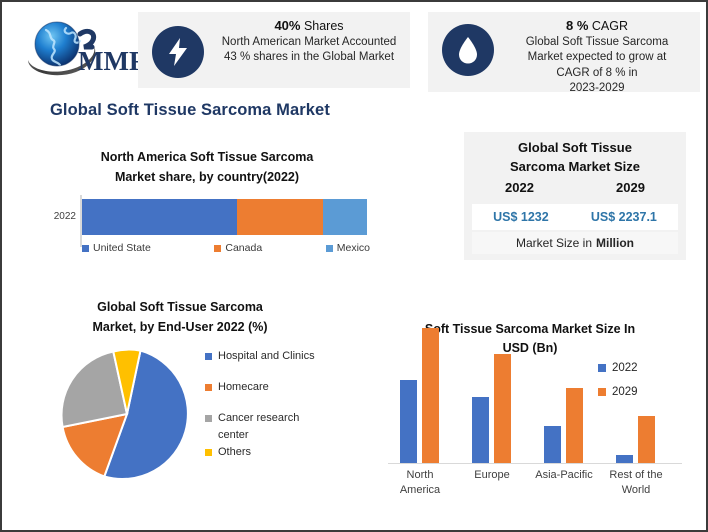  I want to click on market-size-value-2029: US$ 2237.1, so click(623, 217).